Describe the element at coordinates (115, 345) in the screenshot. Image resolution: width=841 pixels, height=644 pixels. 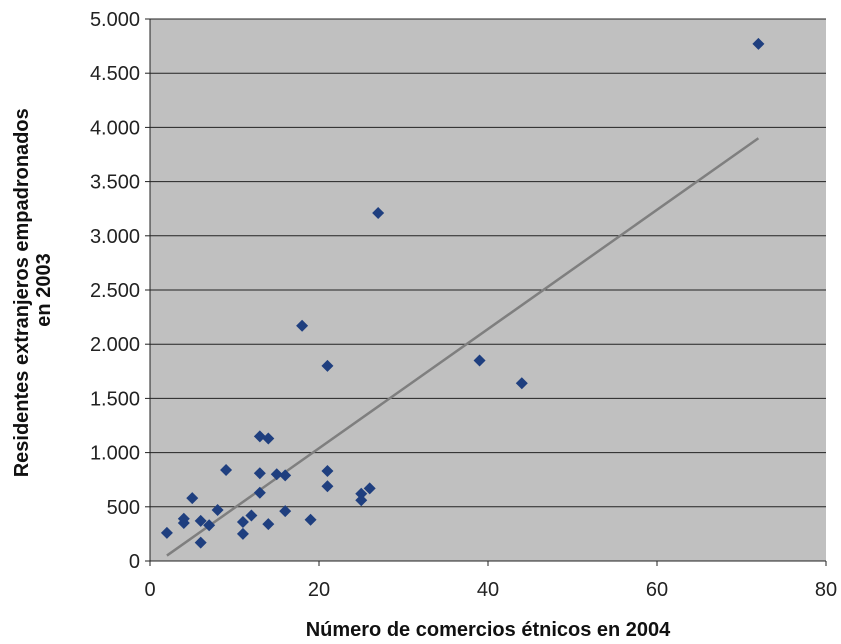
I see `y-tick-label: 2.000` at that location.